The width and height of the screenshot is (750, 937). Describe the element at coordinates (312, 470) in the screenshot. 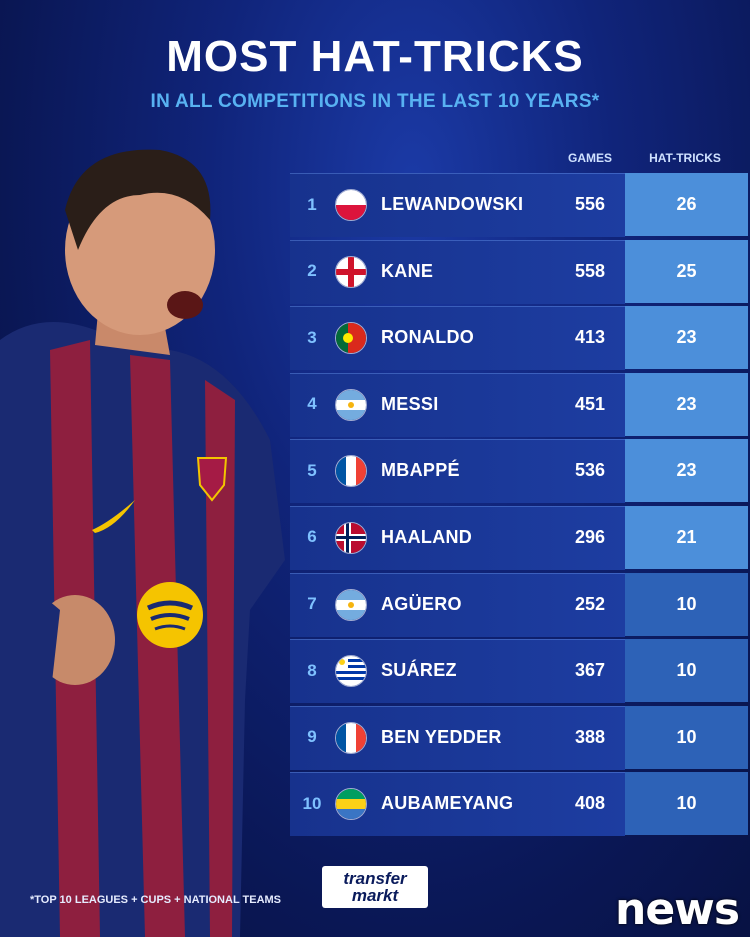

I see `rank: 5` at that location.